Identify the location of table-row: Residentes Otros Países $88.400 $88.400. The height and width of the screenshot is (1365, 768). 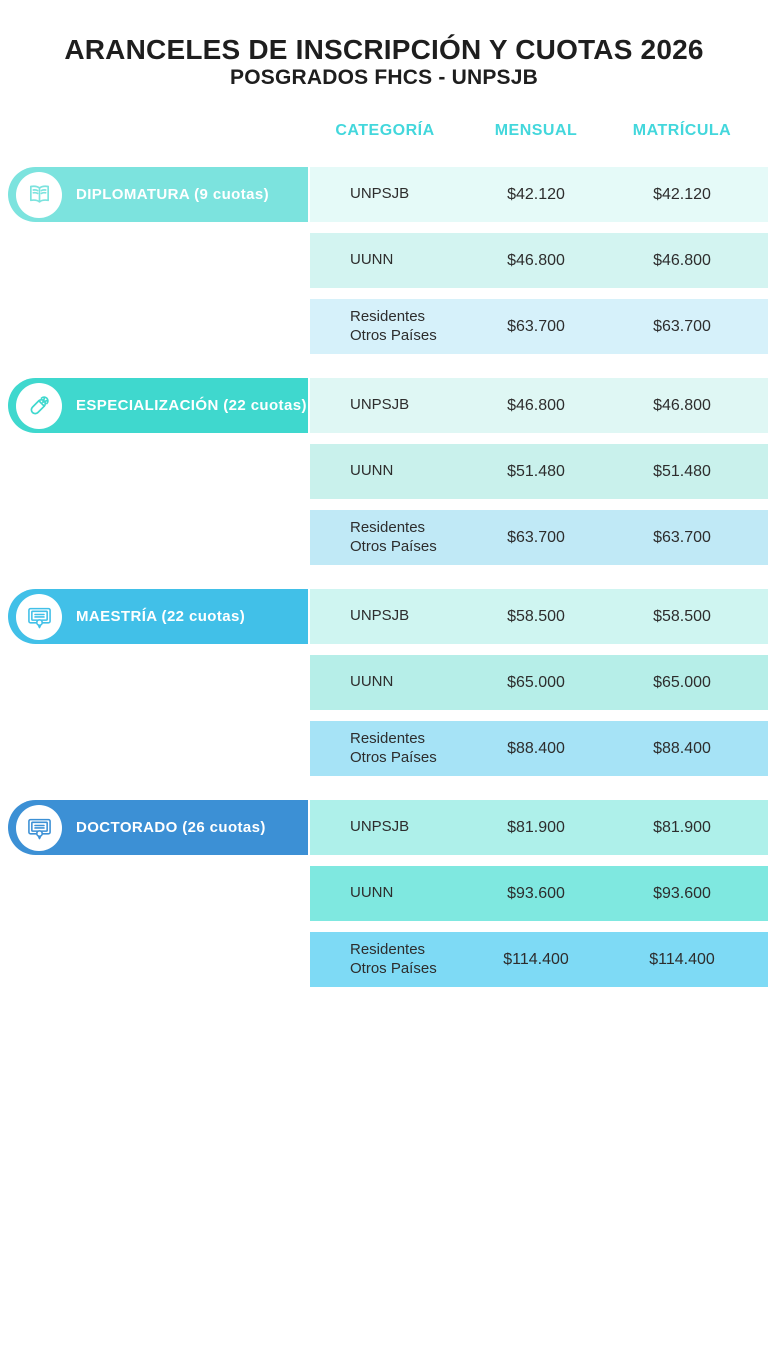
(539, 748).